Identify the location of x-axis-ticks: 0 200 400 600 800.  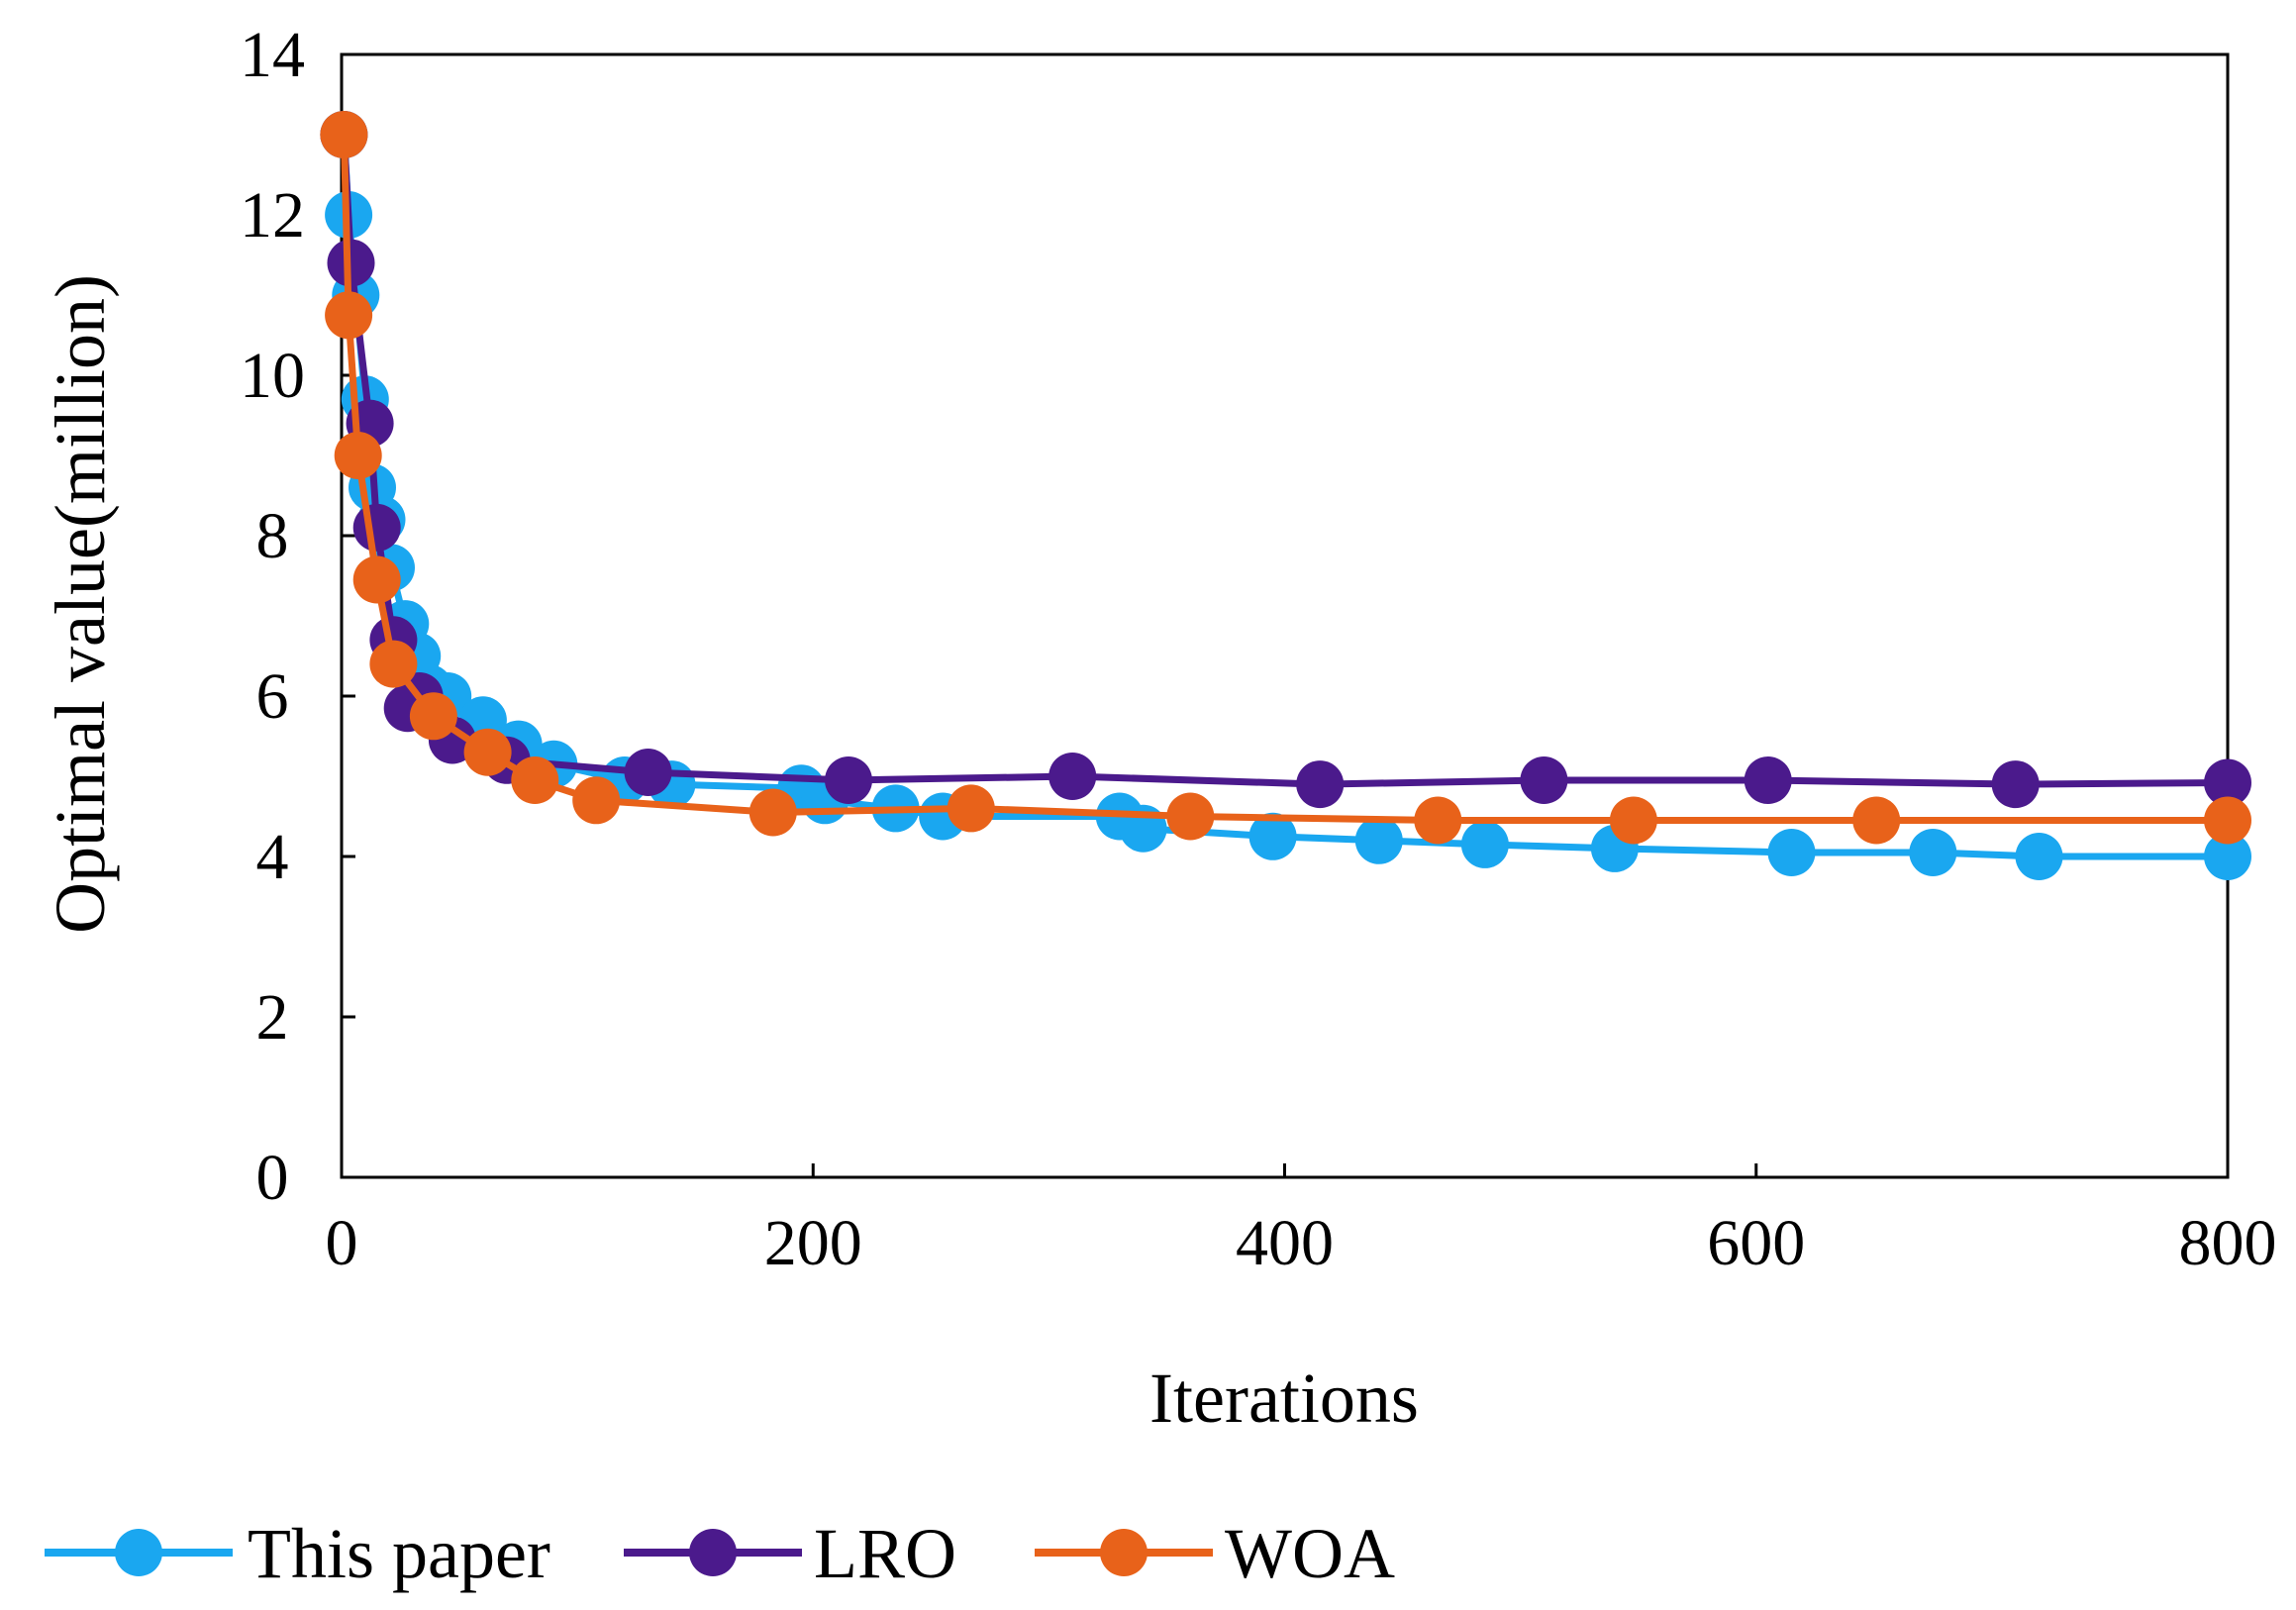
(1301, 1221).